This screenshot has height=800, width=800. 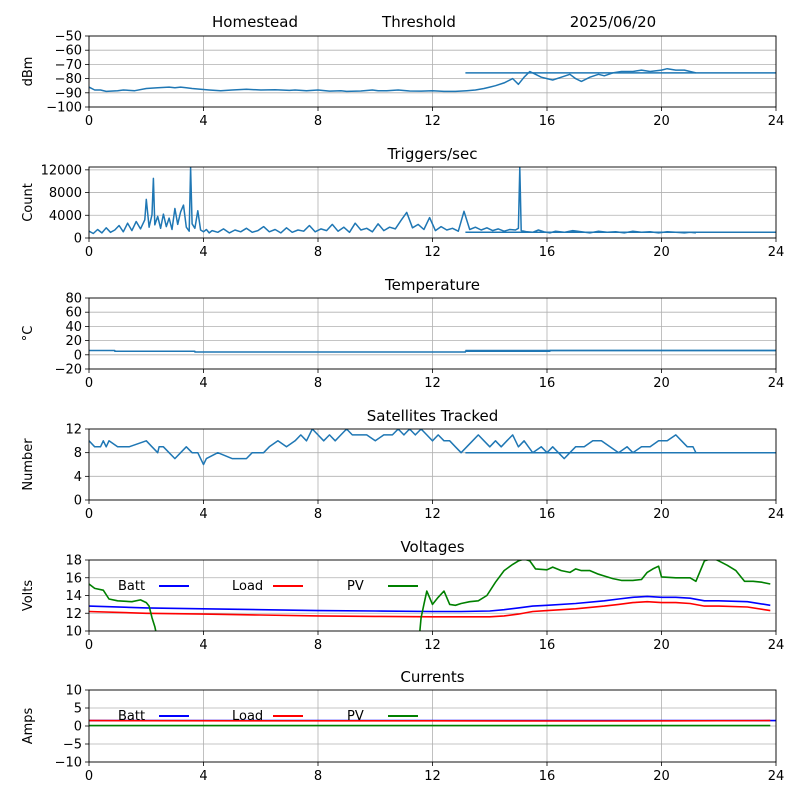 I want to click on panel-title: Currents, so click(x=432, y=677).